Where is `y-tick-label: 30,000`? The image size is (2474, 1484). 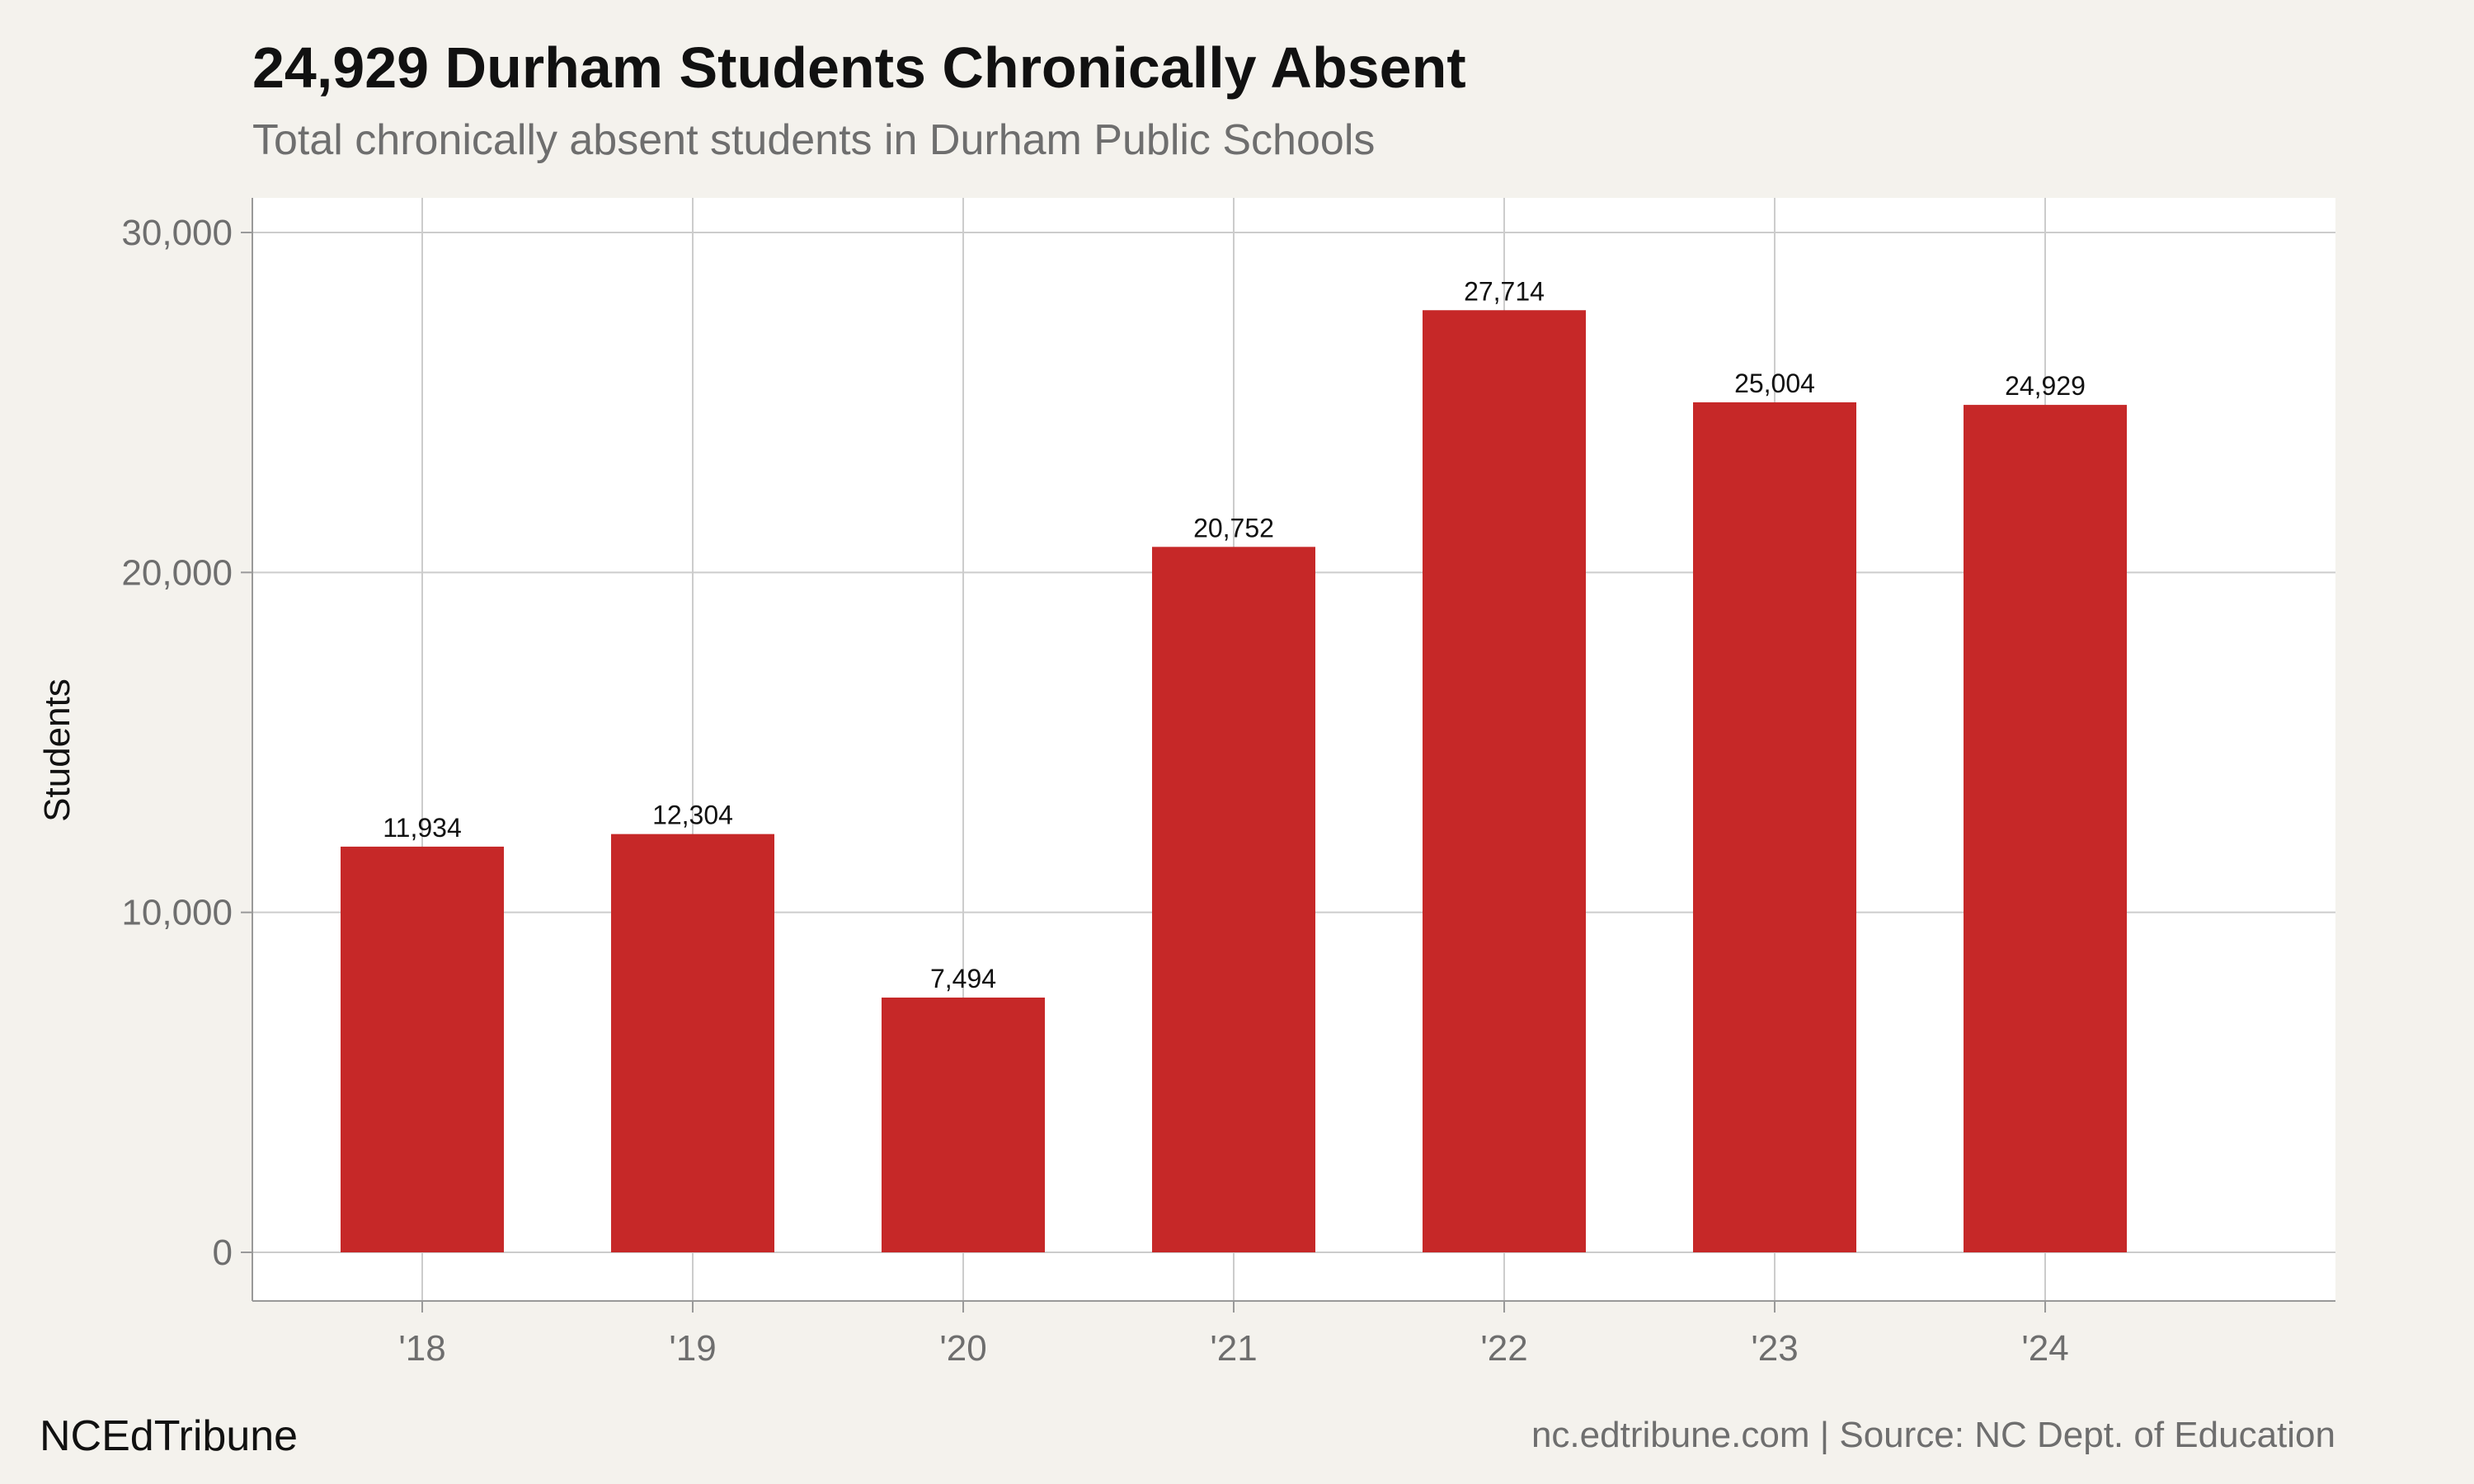
y-tick-label: 30,000 is located at coordinates (177, 233).